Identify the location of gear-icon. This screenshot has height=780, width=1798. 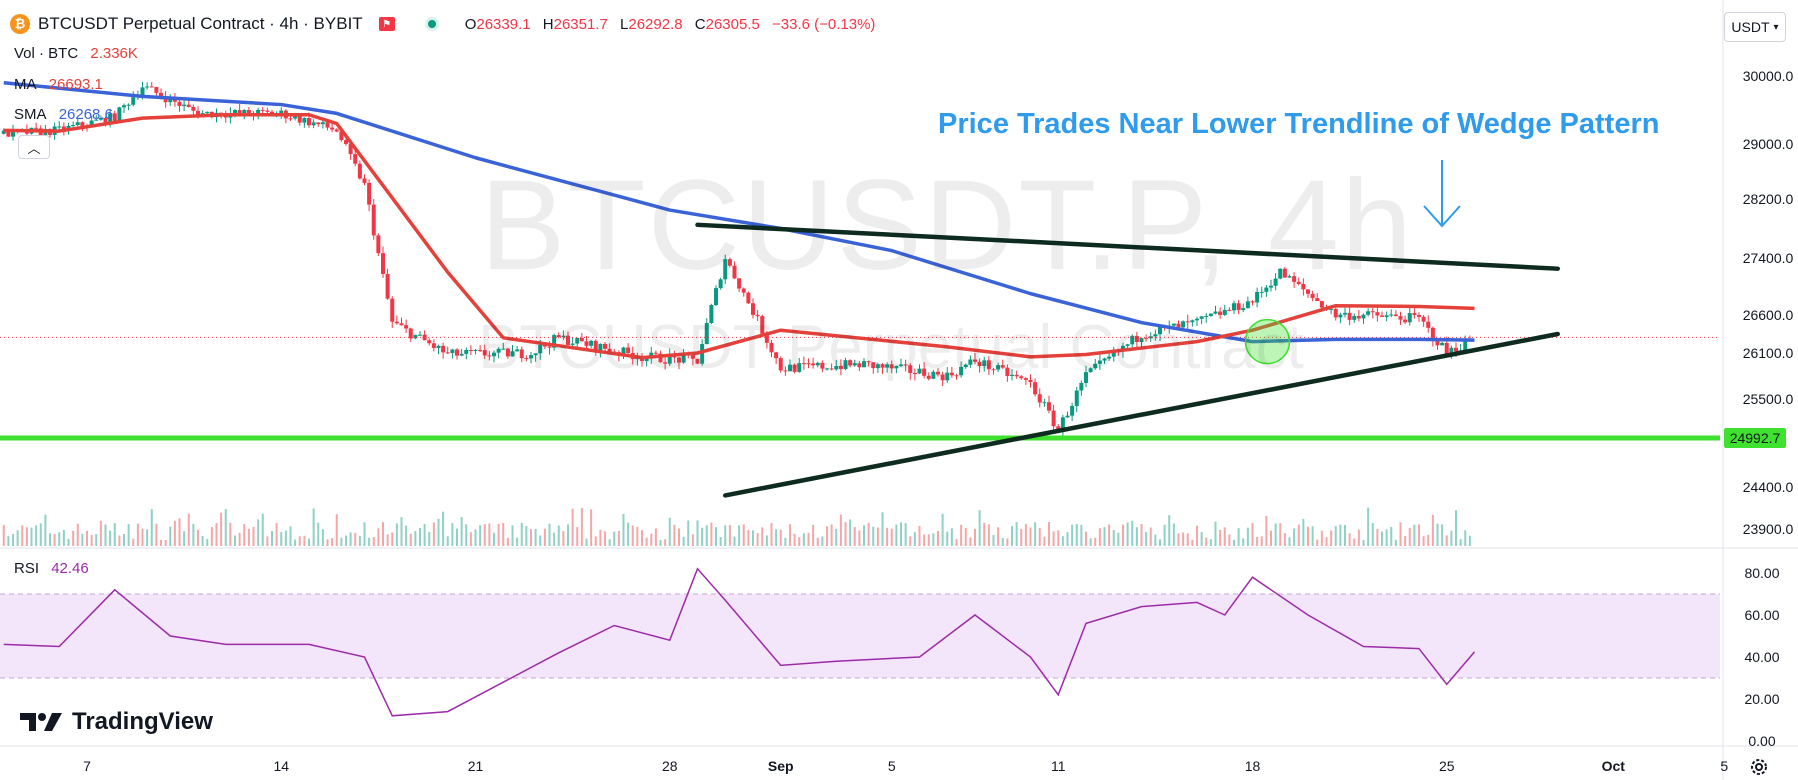
(1759, 767).